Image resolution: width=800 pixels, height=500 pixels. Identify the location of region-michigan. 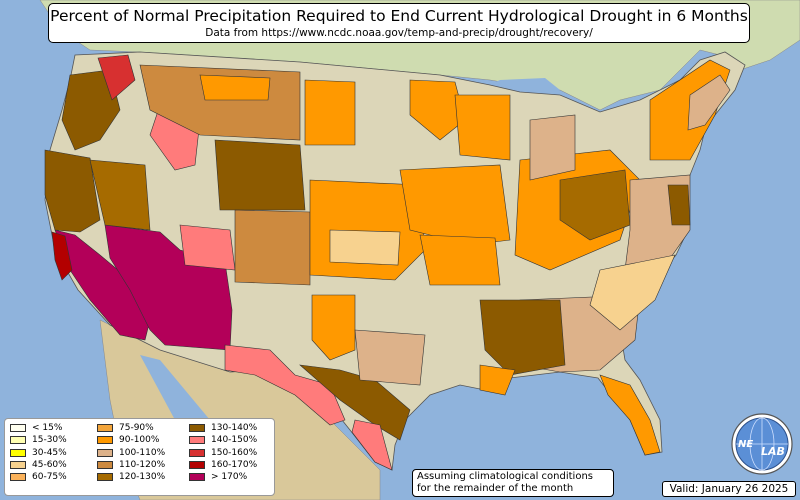
(552, 147).